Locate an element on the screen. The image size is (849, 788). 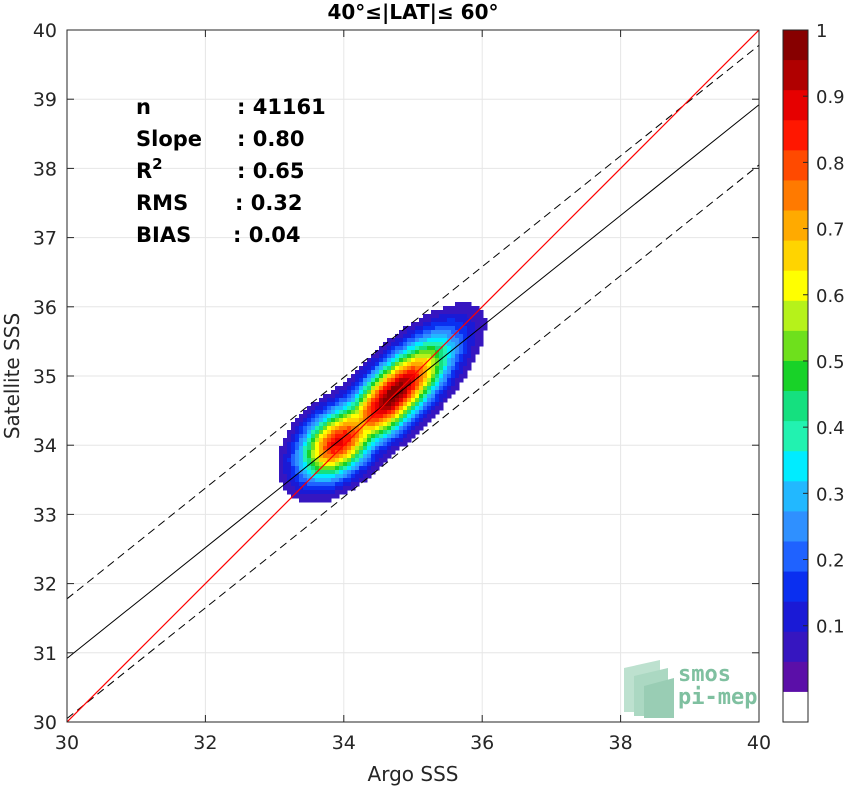
colorbar-tick-label: 1 is located at coordinates (821, 31).